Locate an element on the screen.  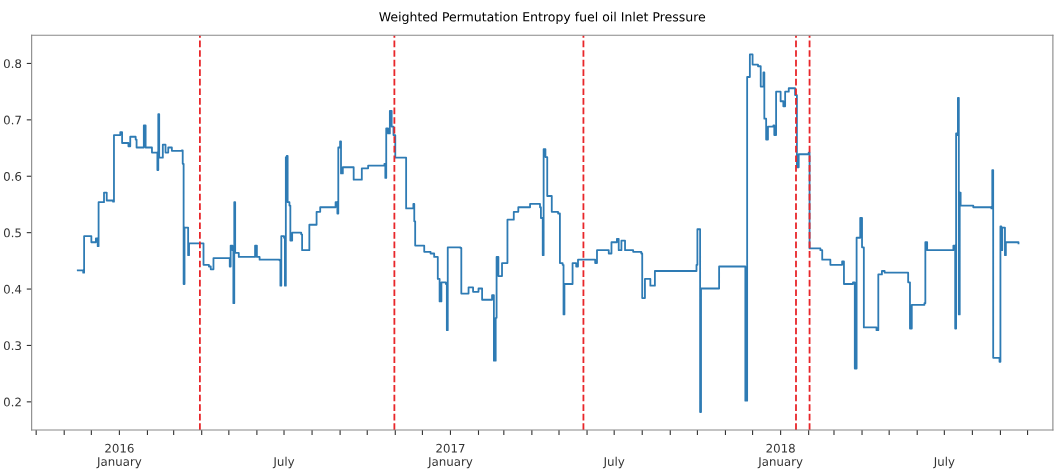
x-tick-label: 2017 January is located at coordinates (450, 456).